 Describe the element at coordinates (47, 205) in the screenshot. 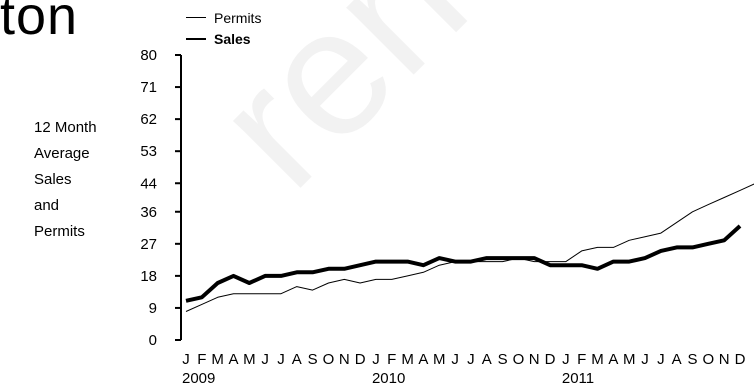

I see `y-axis-label-line: and` at that location.